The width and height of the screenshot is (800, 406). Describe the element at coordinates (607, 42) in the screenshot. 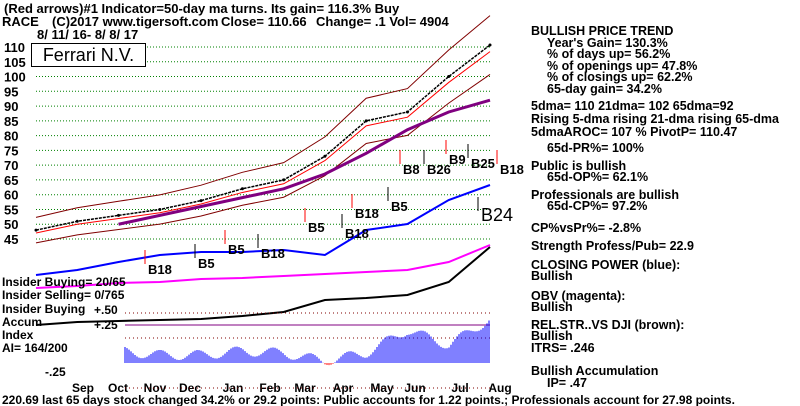

I see `years-gain: Year's Gain= 130.3%` at that location.